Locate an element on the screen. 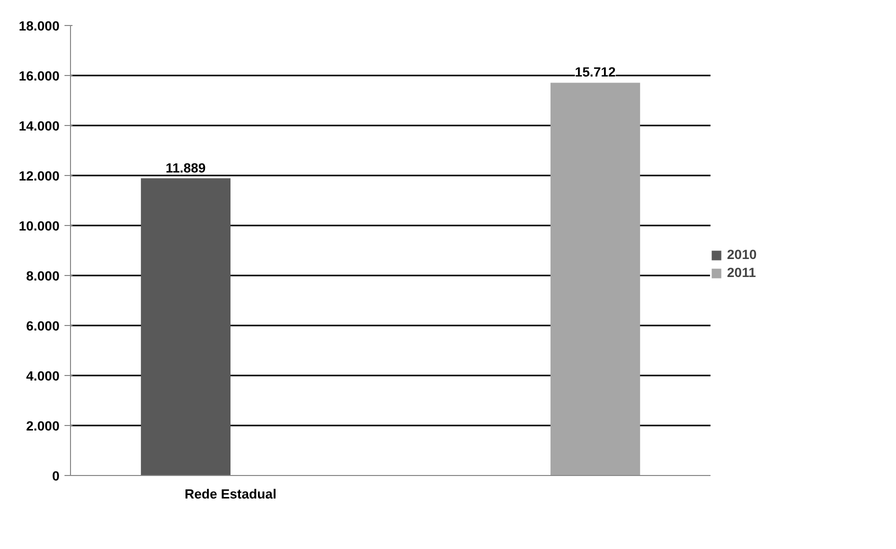  y-tick-label: 0 is located at coordinates (56, 476).